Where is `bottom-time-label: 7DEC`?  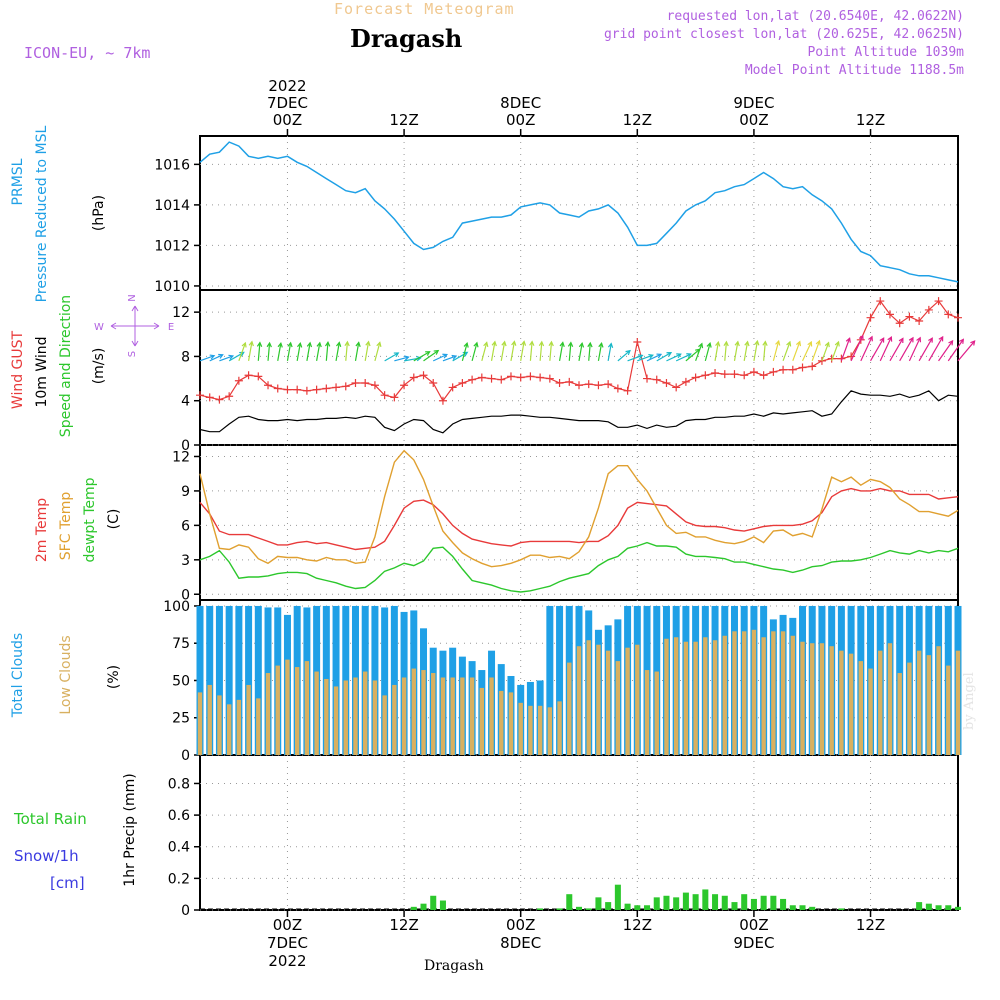
bottom-time-label: 7DEC is located at coordinates (287, 943).